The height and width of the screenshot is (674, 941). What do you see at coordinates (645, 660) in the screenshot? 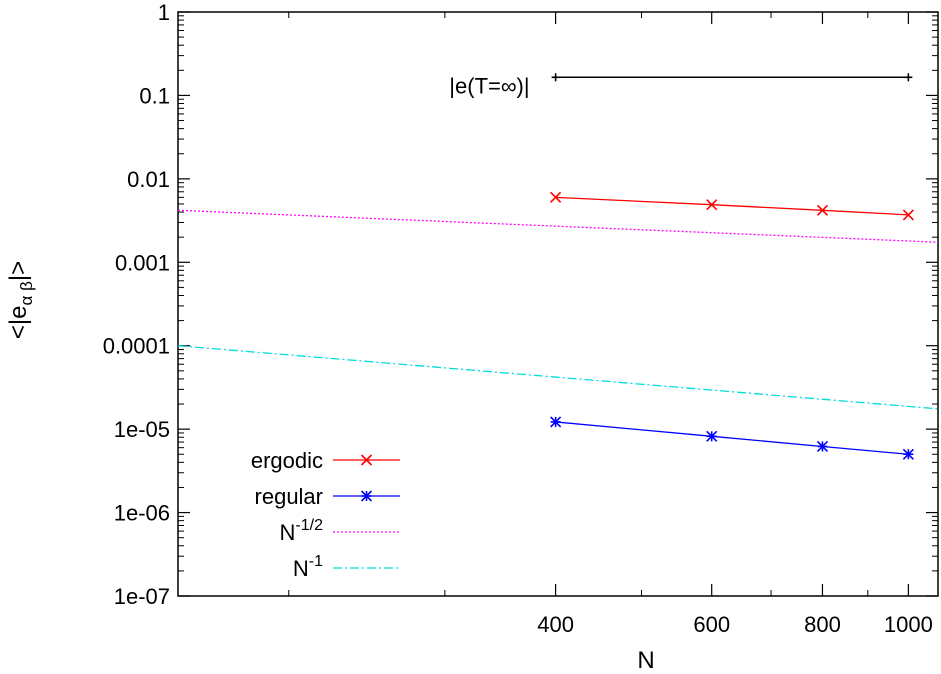
I see `x-axis-label: N` at bounding box center [645, 660].